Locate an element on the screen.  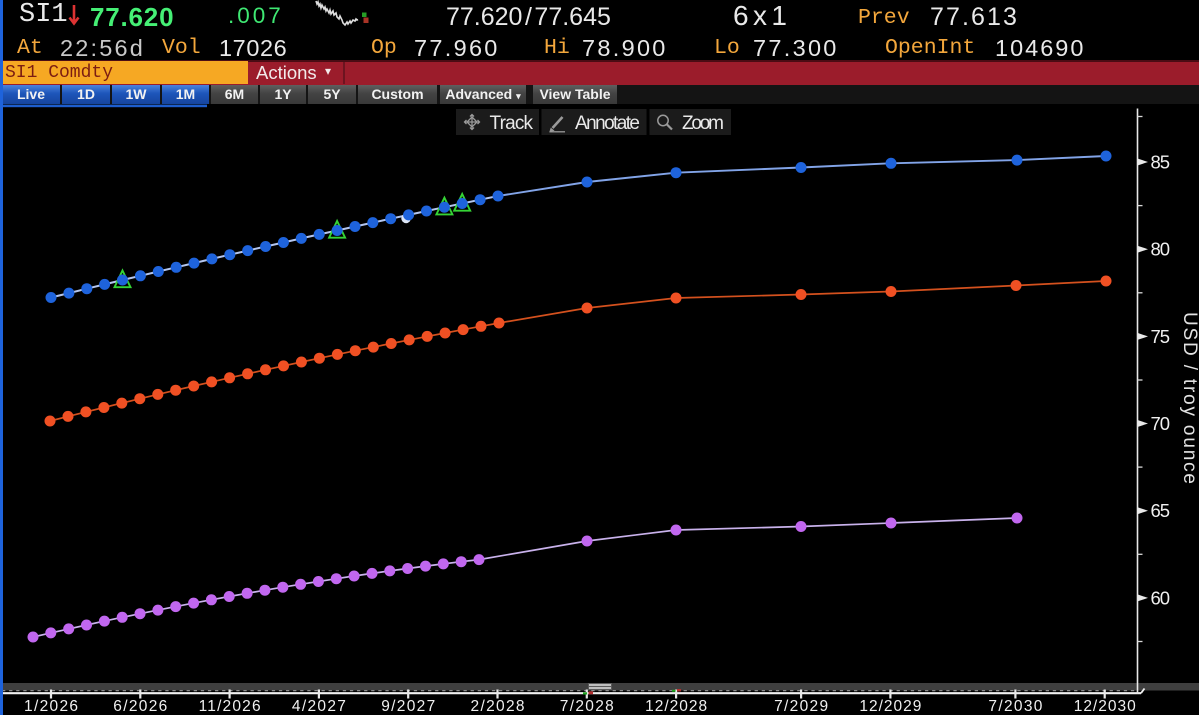
svg-text: 65 is located at coordinates (1160, 510).